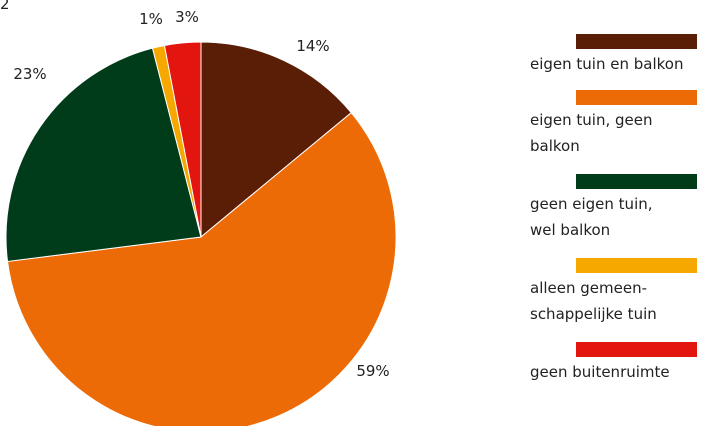 The image size is (701, 426). Describe the element at coordinates (607, 64) in the screenshot. I see `legend-label: eigen tuin en balkon` at that location.